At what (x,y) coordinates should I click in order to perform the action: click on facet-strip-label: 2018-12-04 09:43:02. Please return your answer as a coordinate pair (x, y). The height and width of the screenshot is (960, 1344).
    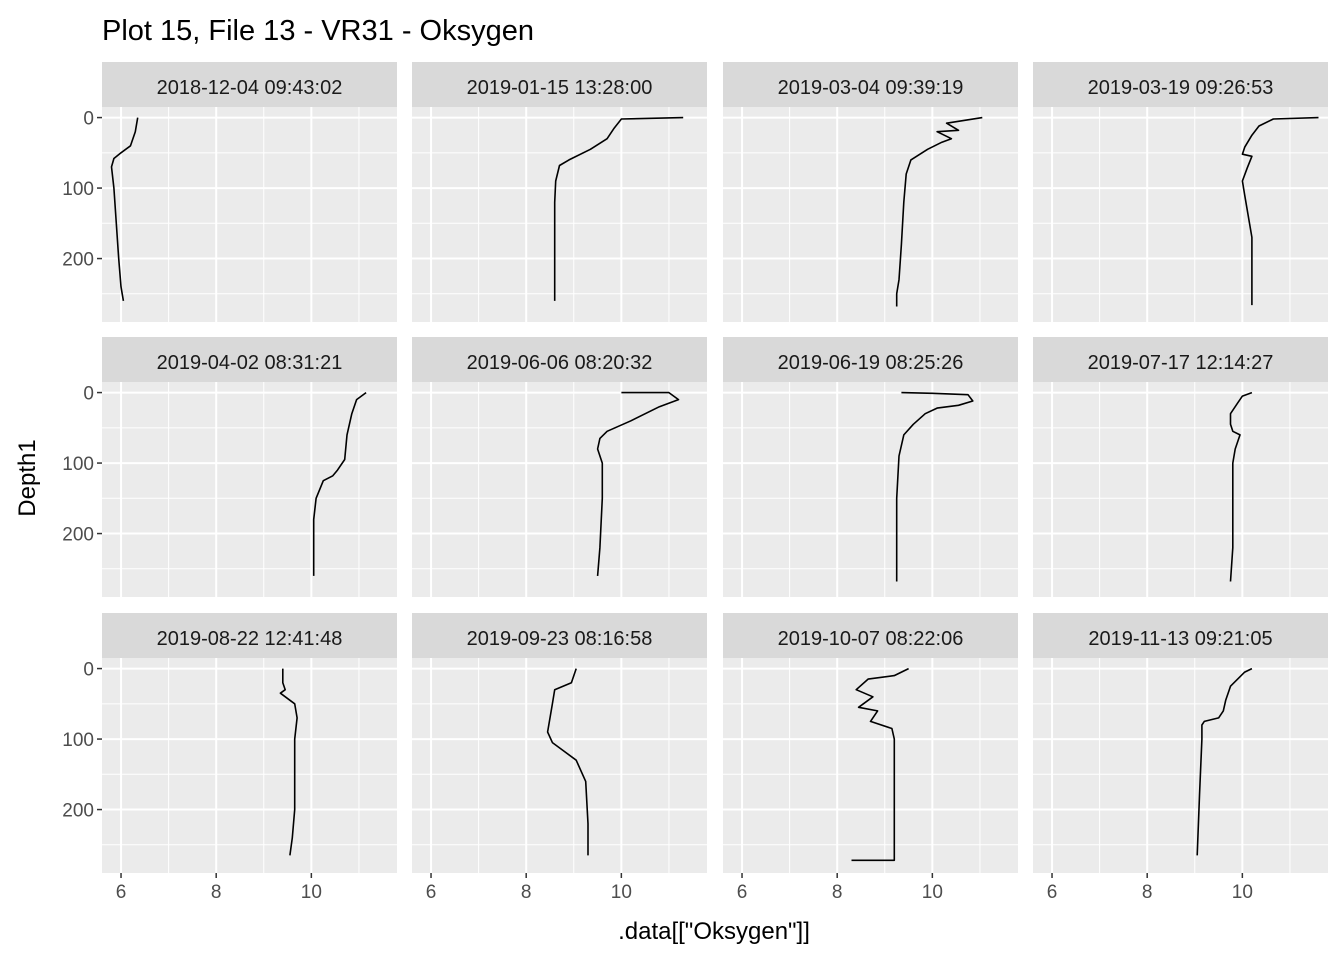
    Looking at the image, I should click on (250, 88).